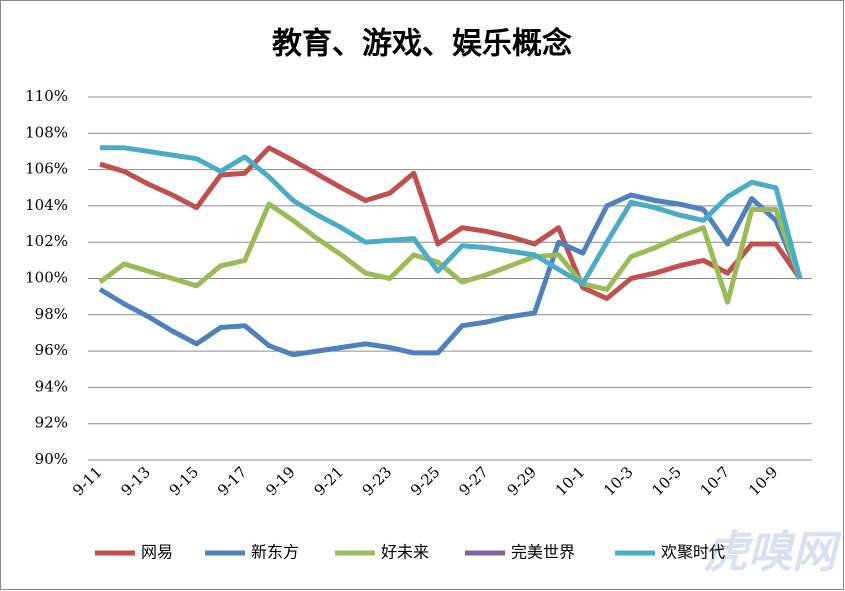 The width and height of the screenshot is (845, 591). What do you see at coordinates (46, 132) in the screenshot?
I see `y-tick-label: 108%` at bounding box center [46, 132].